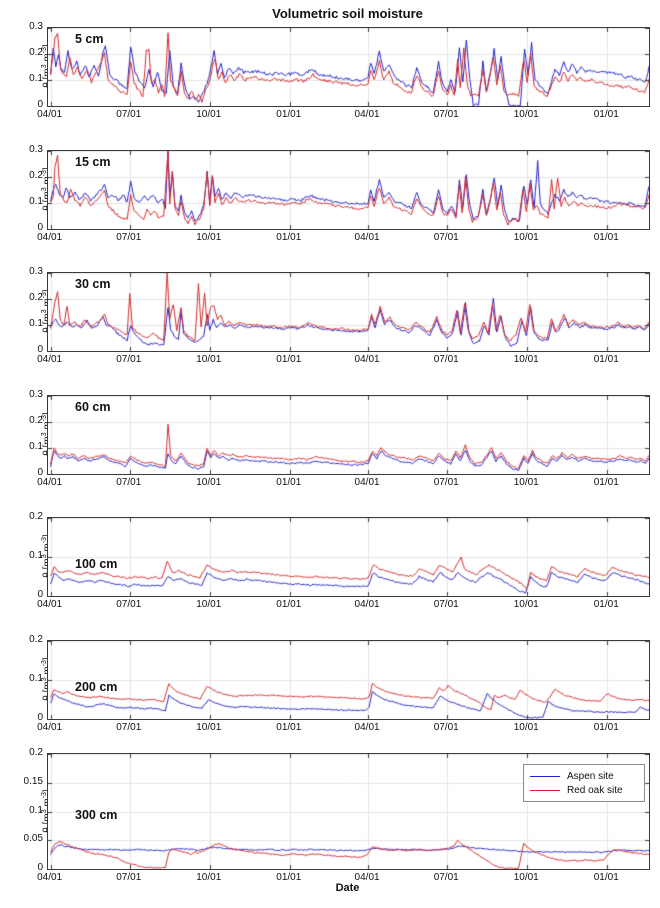 This screenshot has width=660, height=908. What do you see at coordinates (348, 67) in the screenshot?
I see `plot-area-5cm` at bounding box center [348, 67].